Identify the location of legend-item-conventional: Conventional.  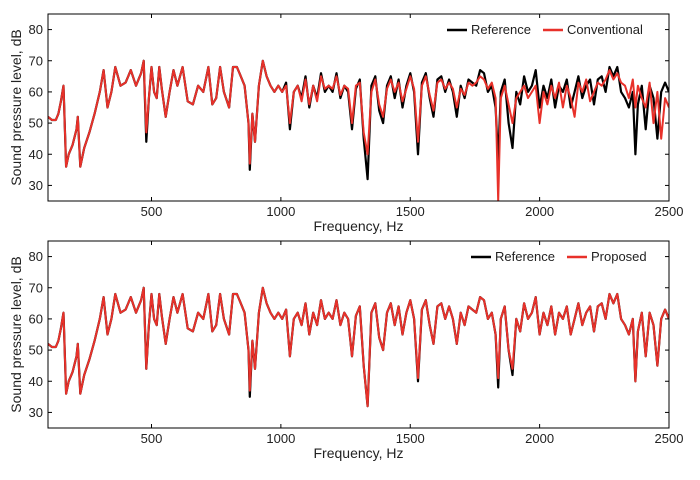
(592, 29).